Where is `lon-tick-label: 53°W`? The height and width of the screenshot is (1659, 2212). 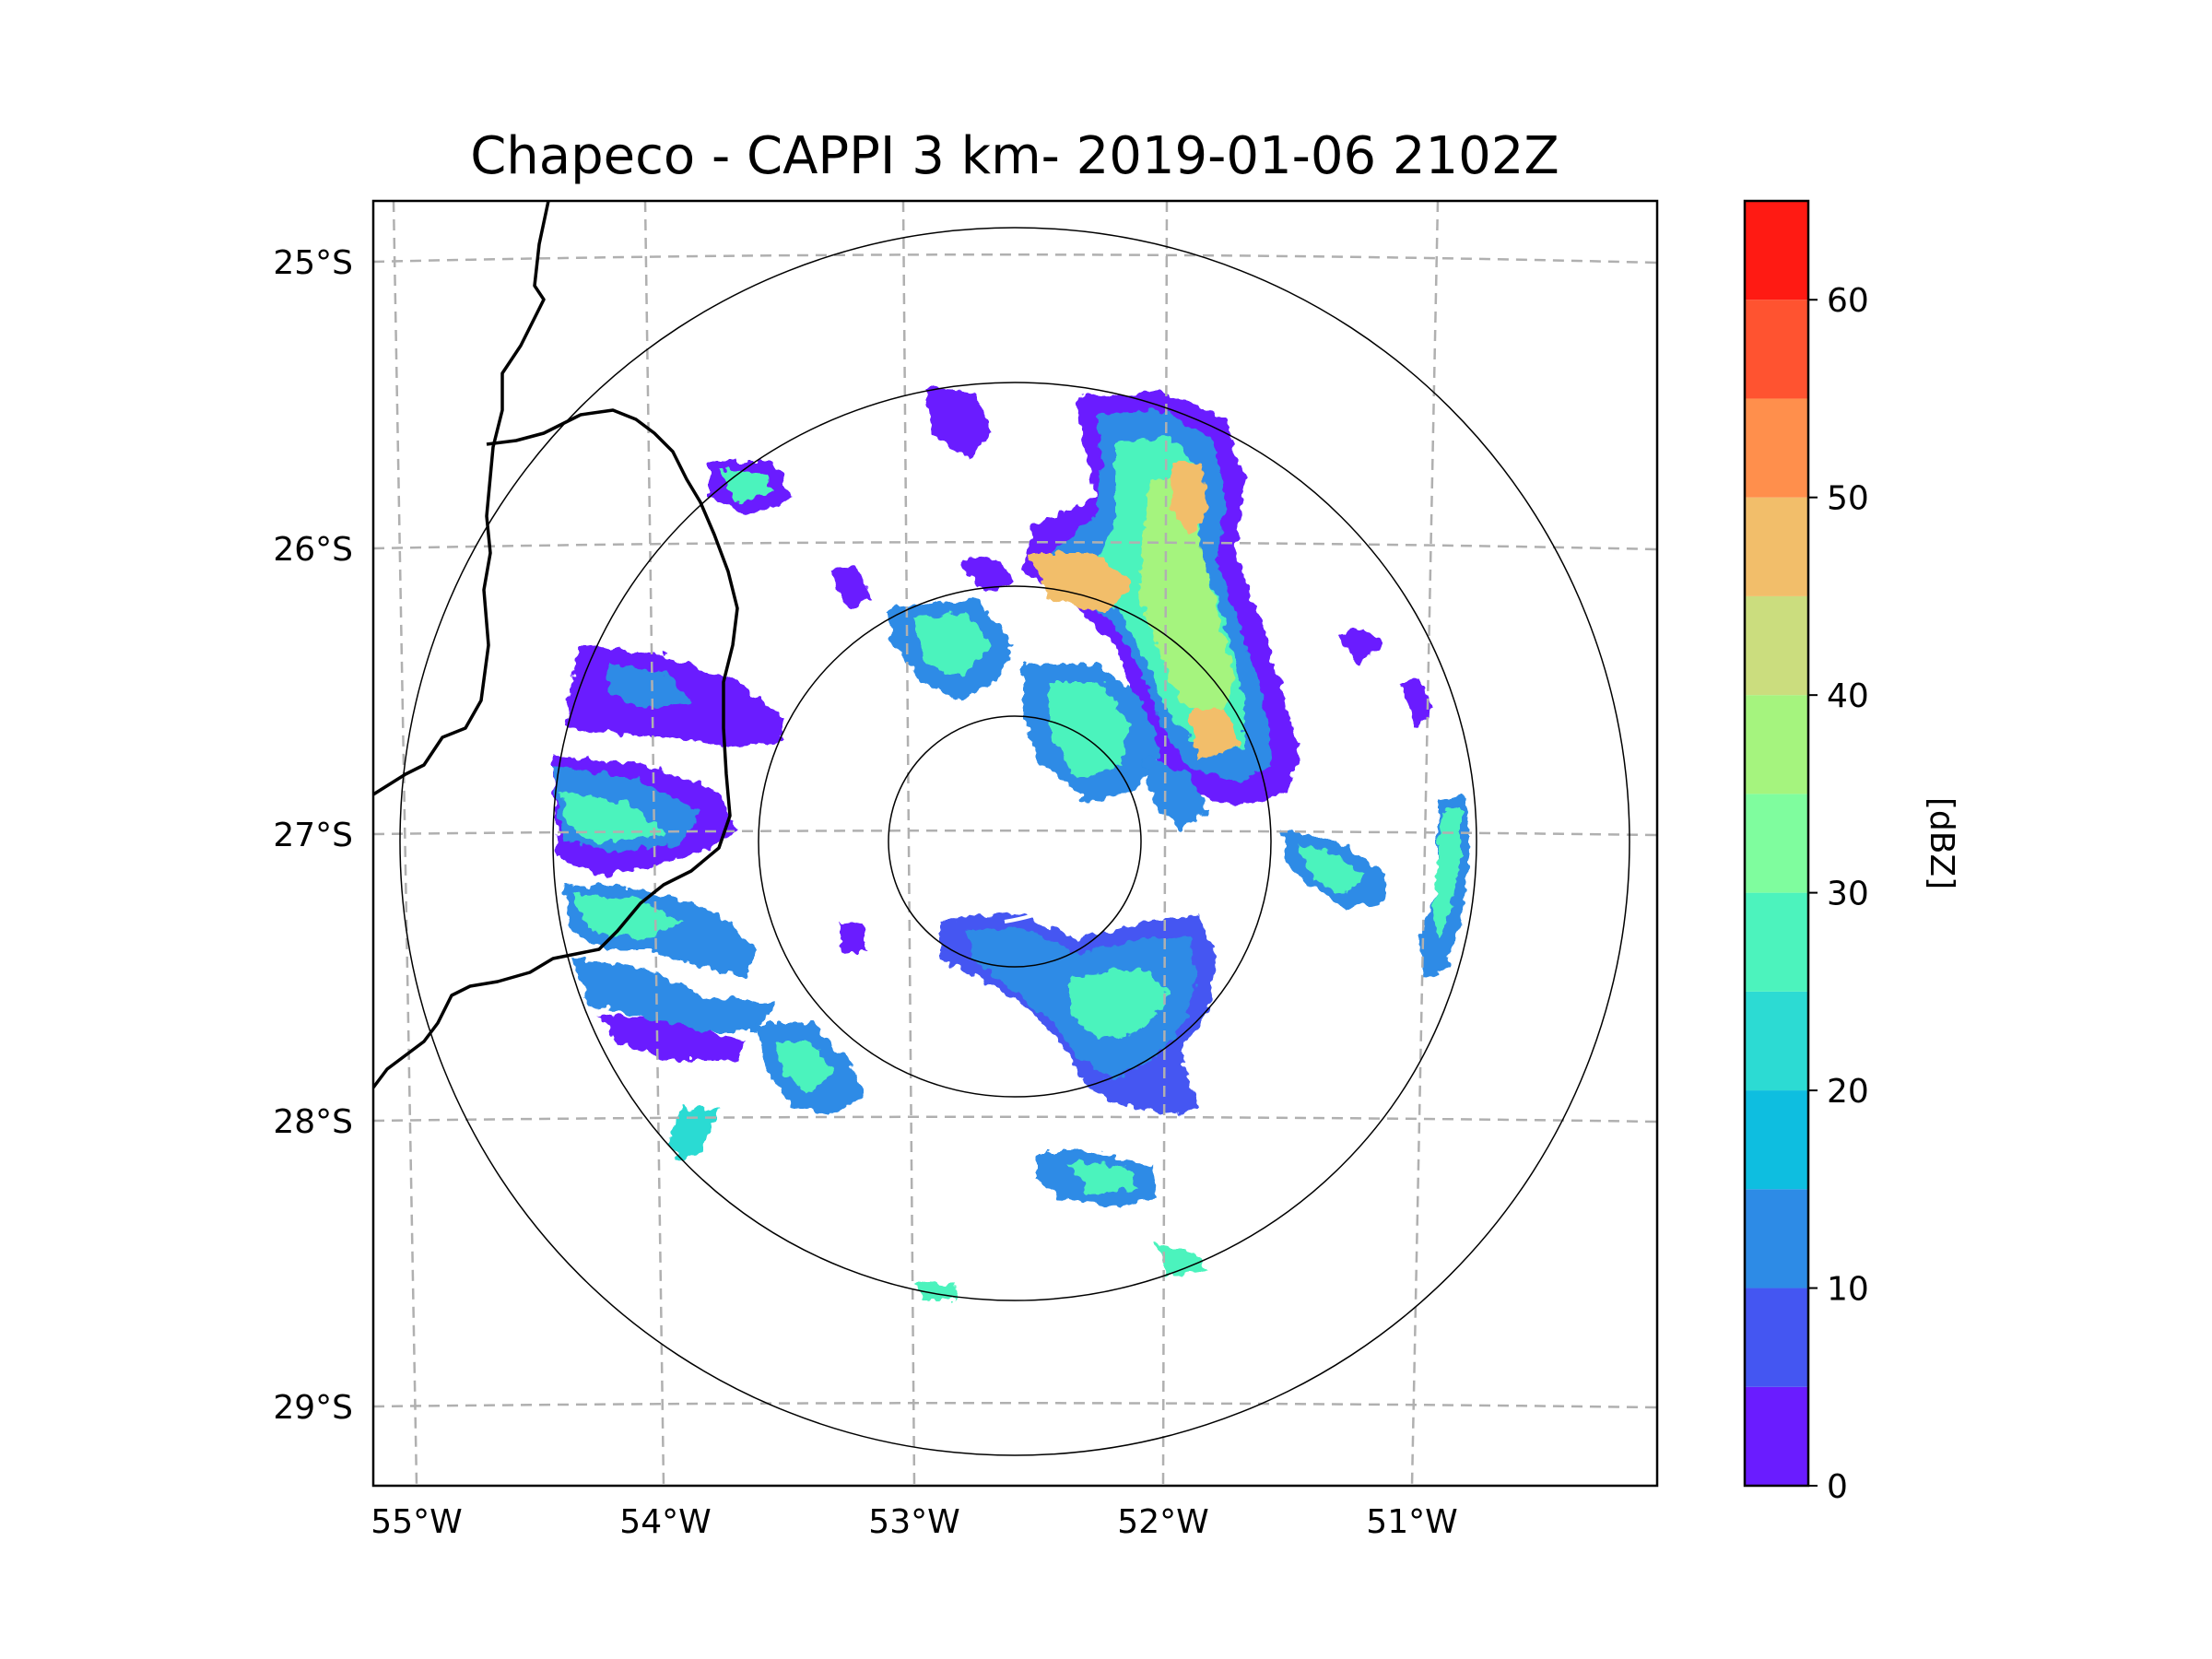
lon-tick-label: 53°W is located at coordinates (913, 1522).